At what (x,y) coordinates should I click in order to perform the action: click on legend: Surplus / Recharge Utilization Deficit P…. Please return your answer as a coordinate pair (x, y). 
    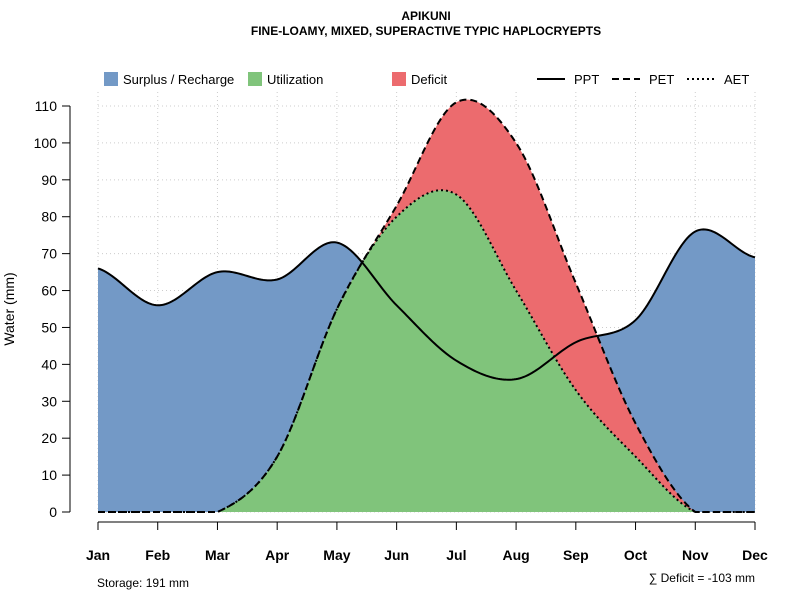
    Looking at the image, I should click on (426, 79).